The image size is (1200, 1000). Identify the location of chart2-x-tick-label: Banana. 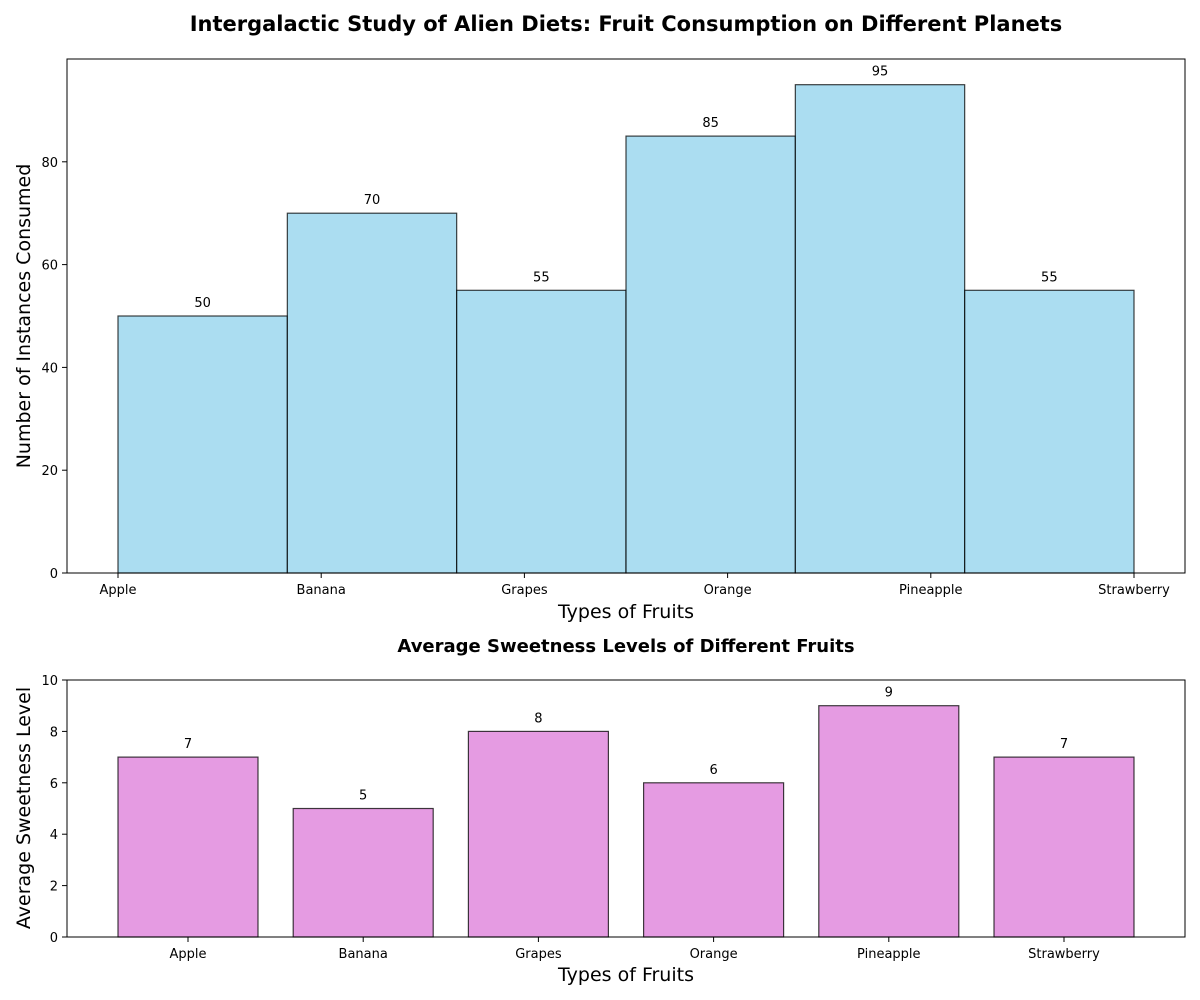
(363, 954).